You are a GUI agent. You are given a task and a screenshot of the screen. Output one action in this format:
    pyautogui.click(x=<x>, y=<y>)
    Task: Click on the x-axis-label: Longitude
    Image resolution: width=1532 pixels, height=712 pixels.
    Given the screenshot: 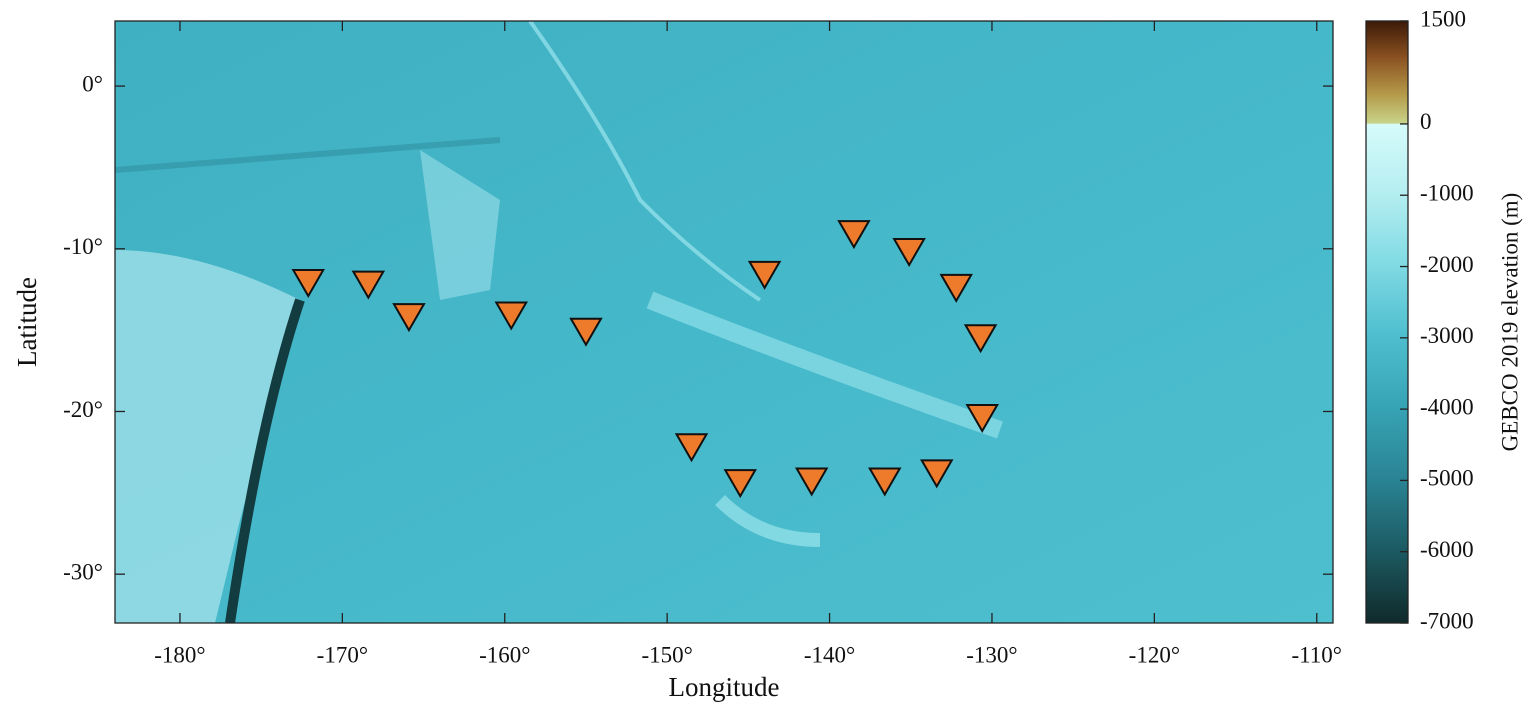 What is the action you would take?
    pyautogui.click(x=724, y=687)
    